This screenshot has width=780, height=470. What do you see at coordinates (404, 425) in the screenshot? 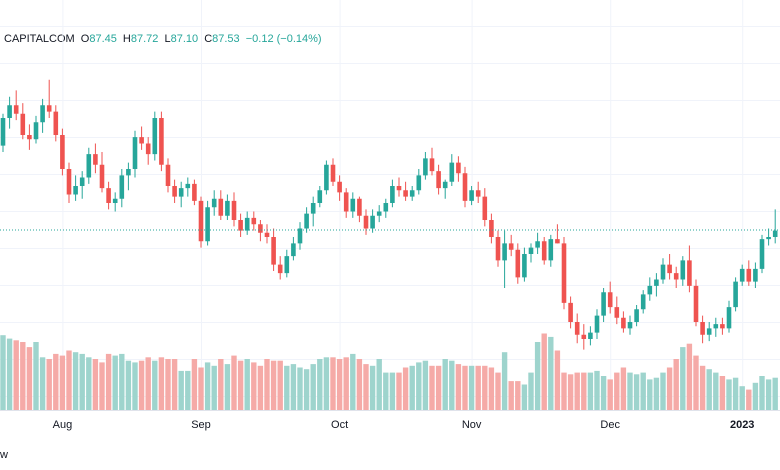
I see `time-axis: Aug Sep Oct Nov Dec 2023` at bounding box center [404, 425].